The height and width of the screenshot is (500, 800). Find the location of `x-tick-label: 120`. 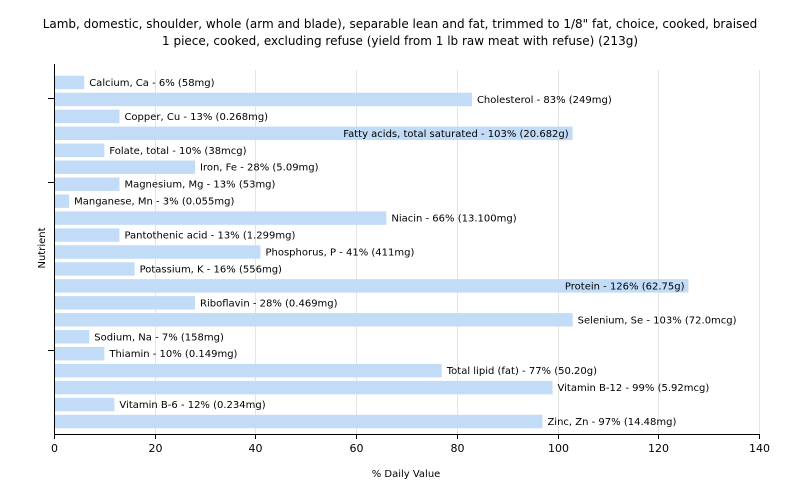

x-tick-label: 120 is located at coordinates (658, 448).